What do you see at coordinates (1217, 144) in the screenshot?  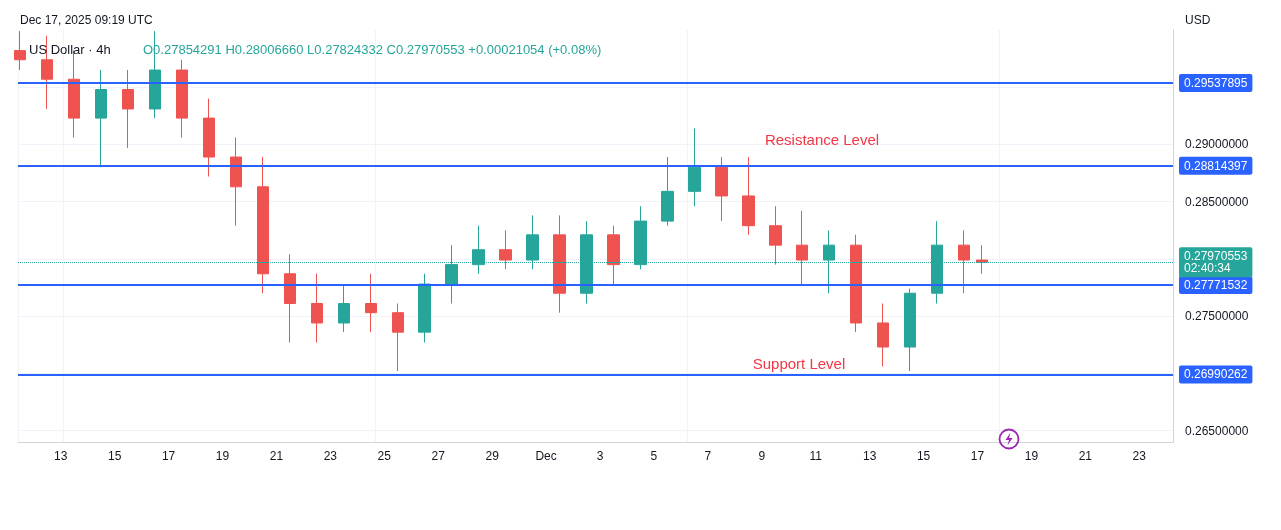 I see `y-tick-label: 0.29000000` at bounding box center [1217, 144].